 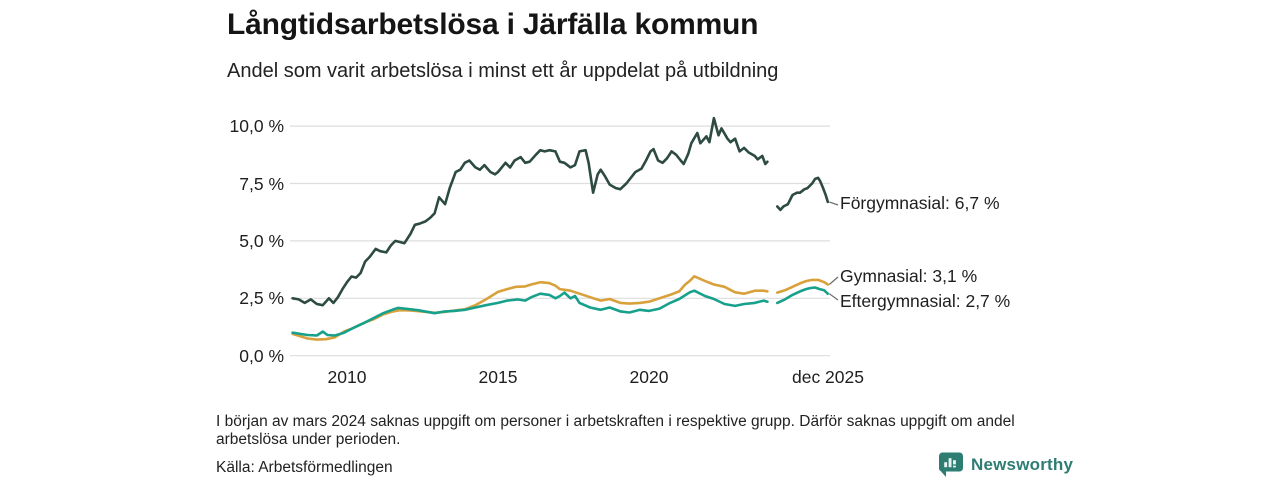 What do you see at coordinates (493, 24) in the screenshot?
I see `page-title: Långtidsarbetslösa i Järfälla kommun` at bounding box center [493, 24].